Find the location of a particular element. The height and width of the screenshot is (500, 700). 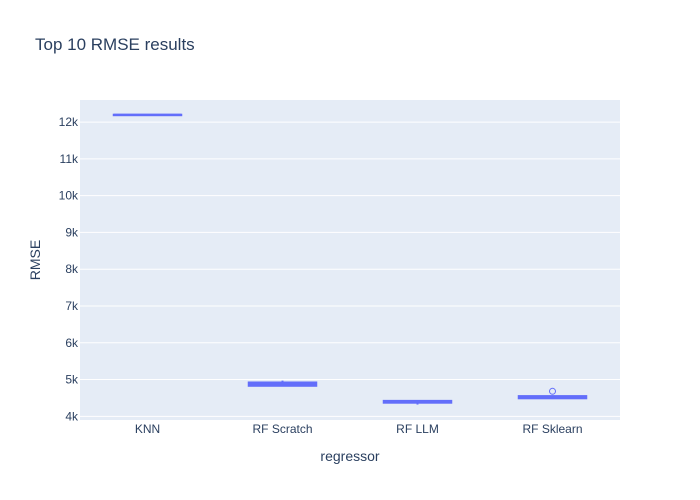

x-tick-label: RF Sklearn is located at coordinates (552, 429).